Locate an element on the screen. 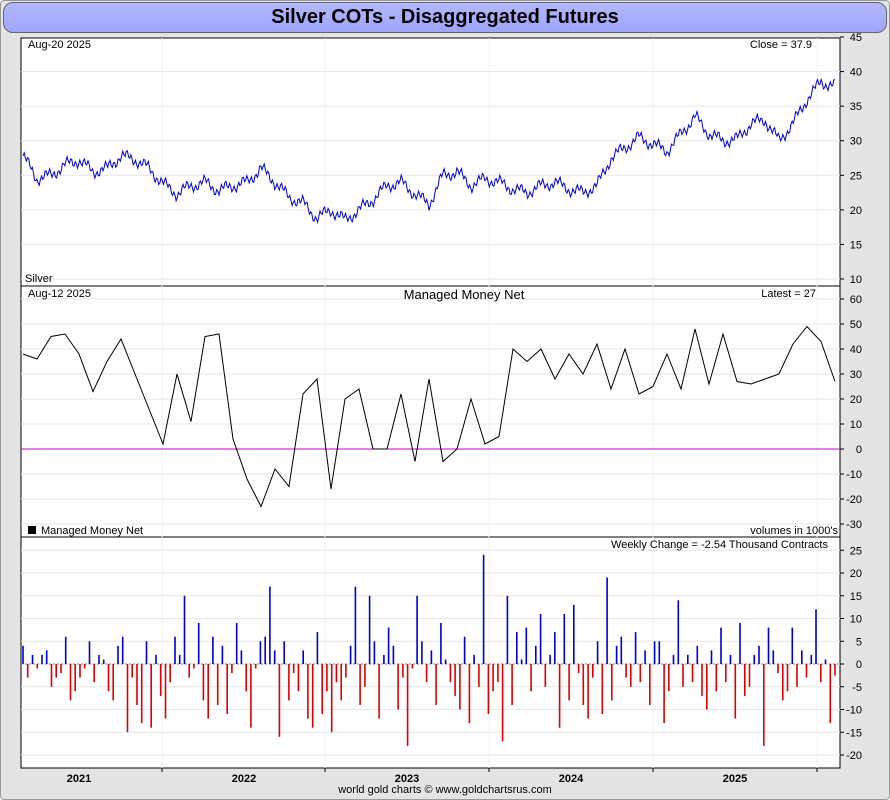 Image resolution: width=890 pixels, height=800 pixels. y-tick-label: -20 is located at coordinates (854, 500).